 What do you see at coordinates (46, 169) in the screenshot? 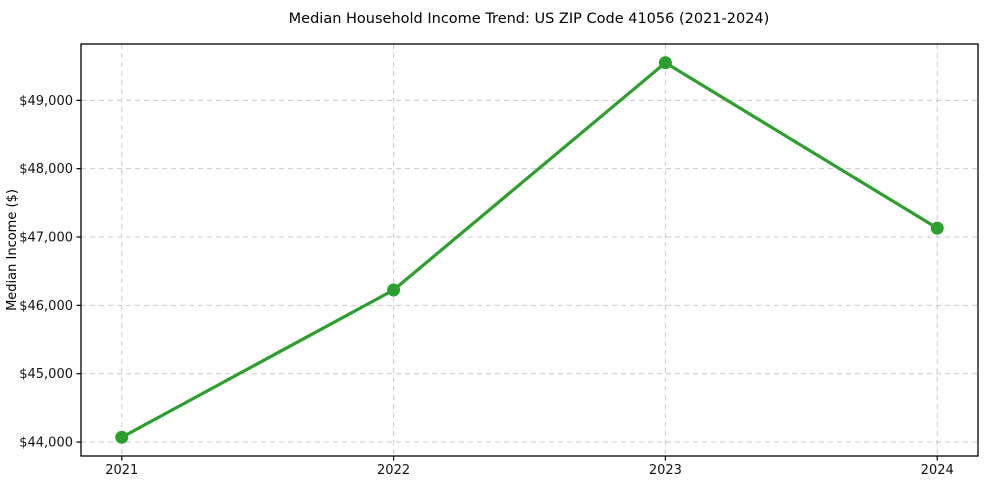
I see `y-tick-label: $48,000` at bounding box center [46, 169].